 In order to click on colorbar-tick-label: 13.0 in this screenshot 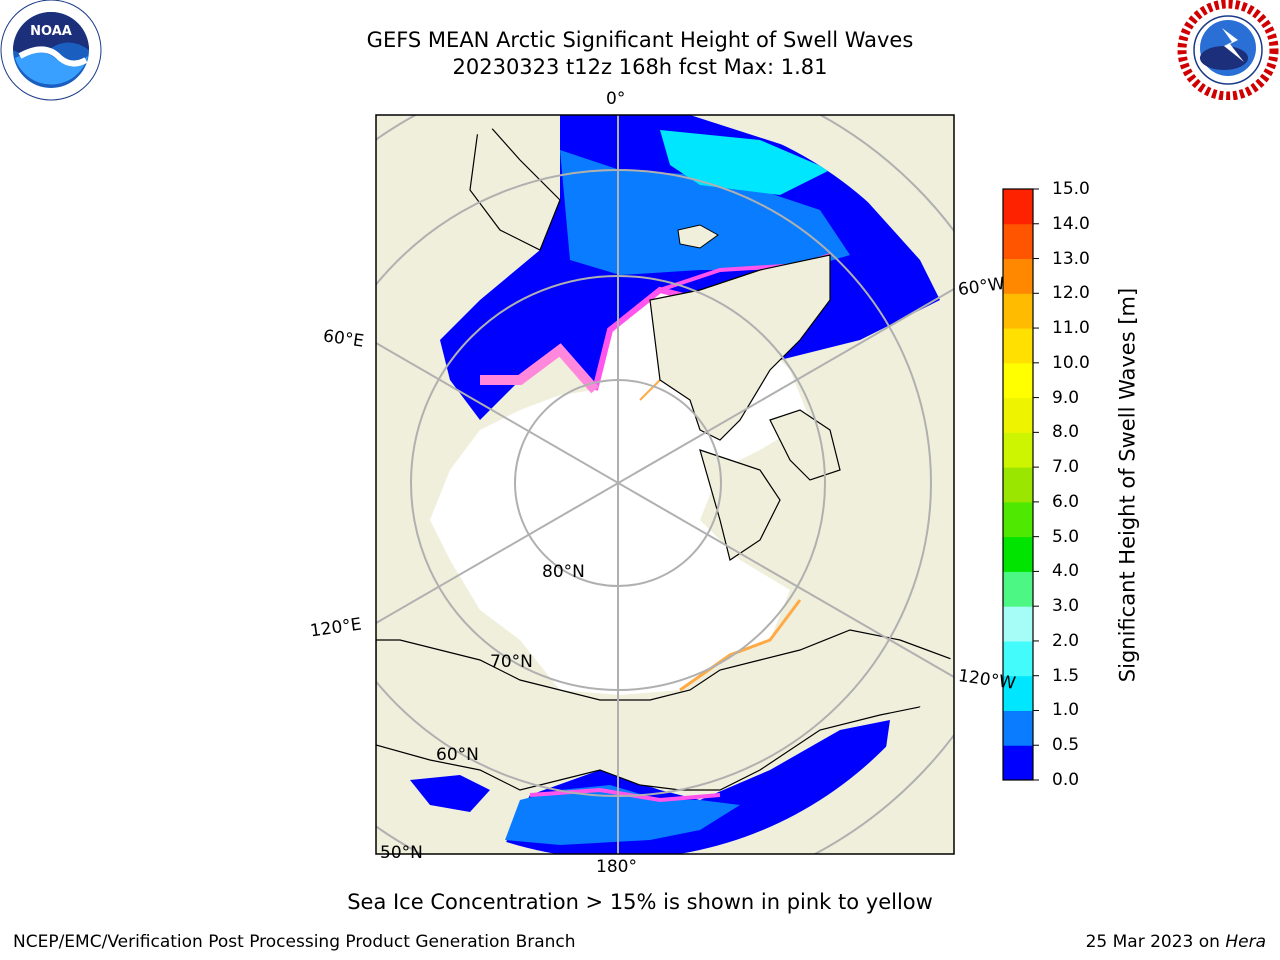, I will do `click(1071, 258)`.